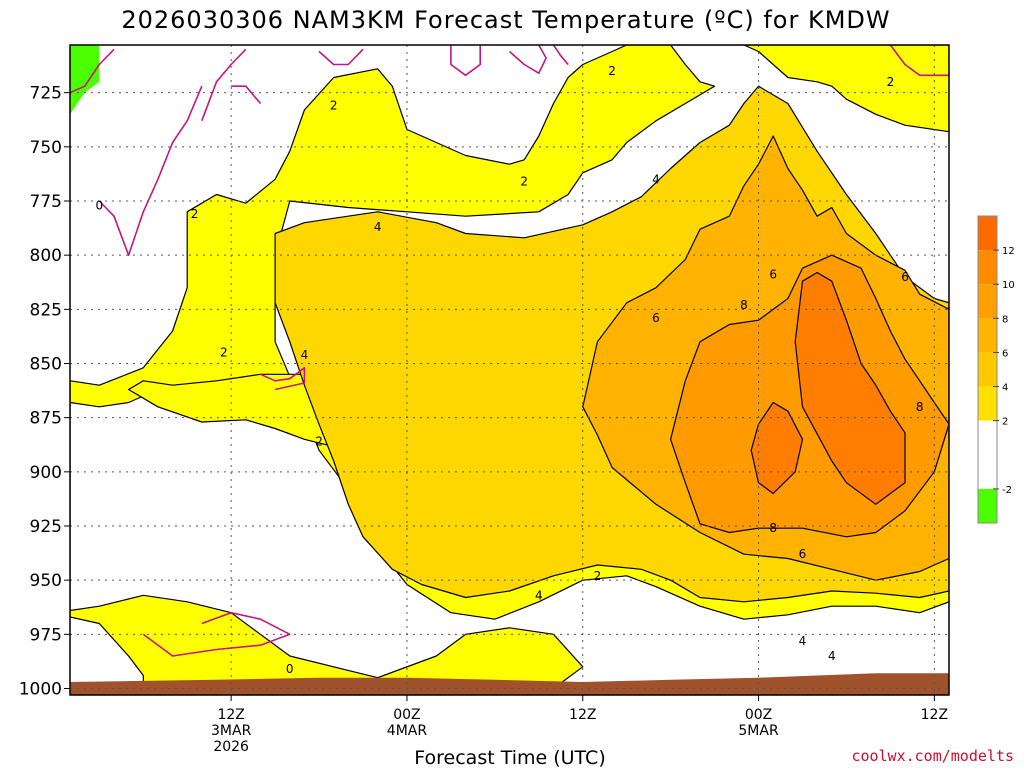 The image size is (1024, 768). Describe the element at coordinates (40, 690) in the screenshot. I see `y-tick-label-1000: 1000` at that location.